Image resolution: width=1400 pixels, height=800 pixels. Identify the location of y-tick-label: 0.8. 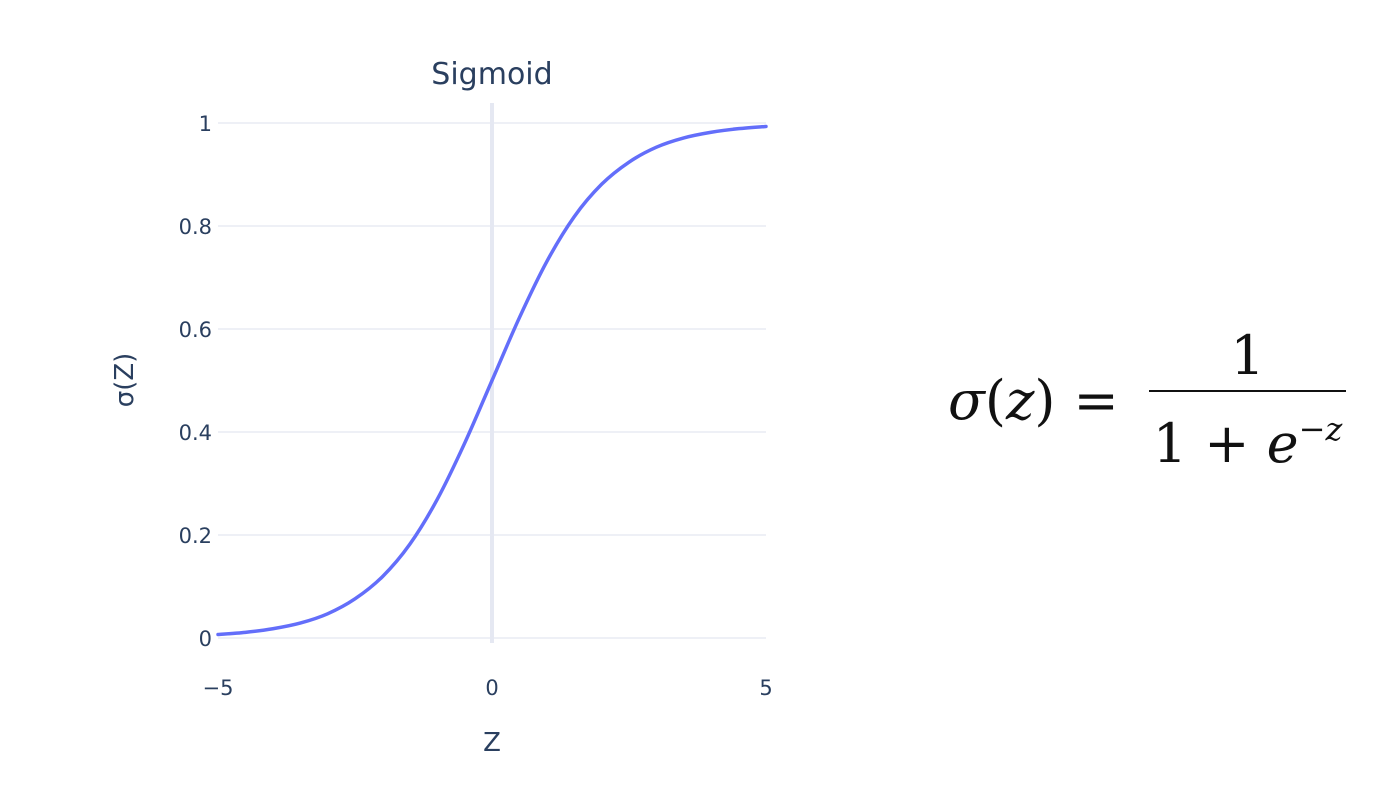
(195, 227).